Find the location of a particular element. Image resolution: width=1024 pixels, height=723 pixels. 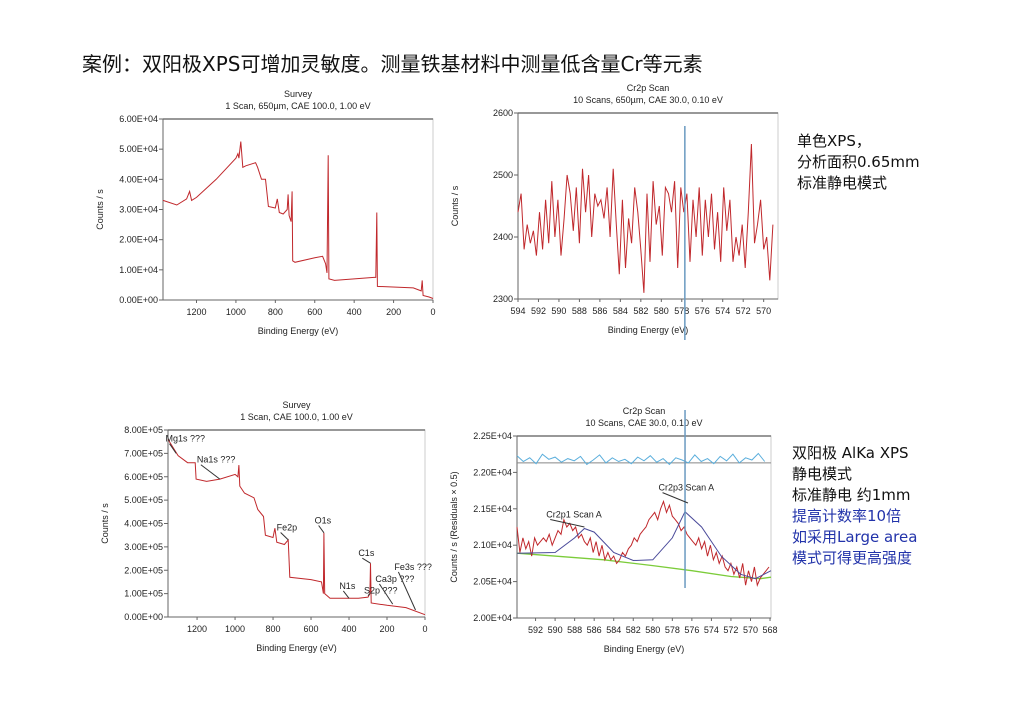

annotation-label: Fe2p is located at coordinates (287, 528).